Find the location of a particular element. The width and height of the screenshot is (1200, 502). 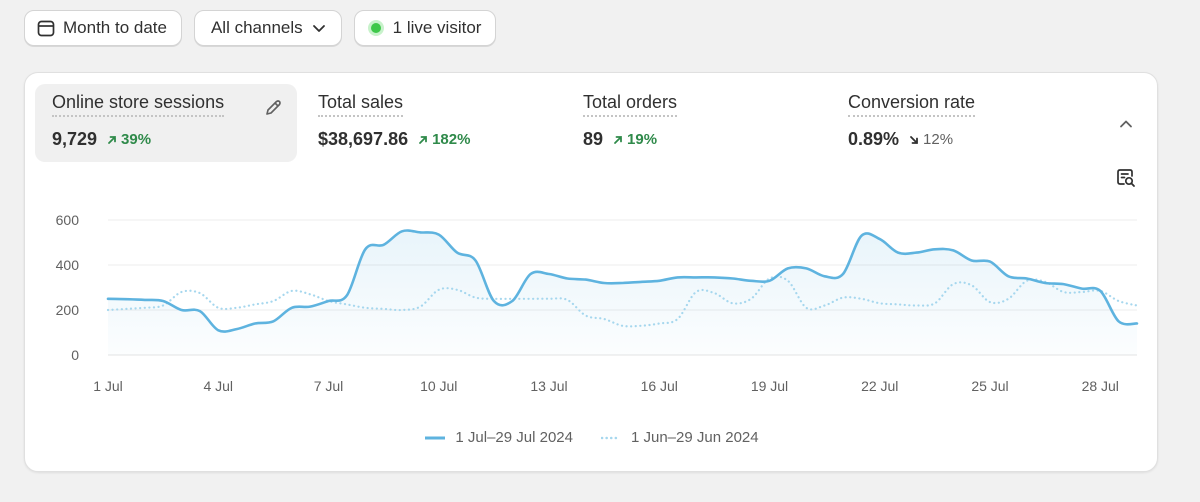

x-tick-label: 19 Jul is located at coordinates (769, 386).